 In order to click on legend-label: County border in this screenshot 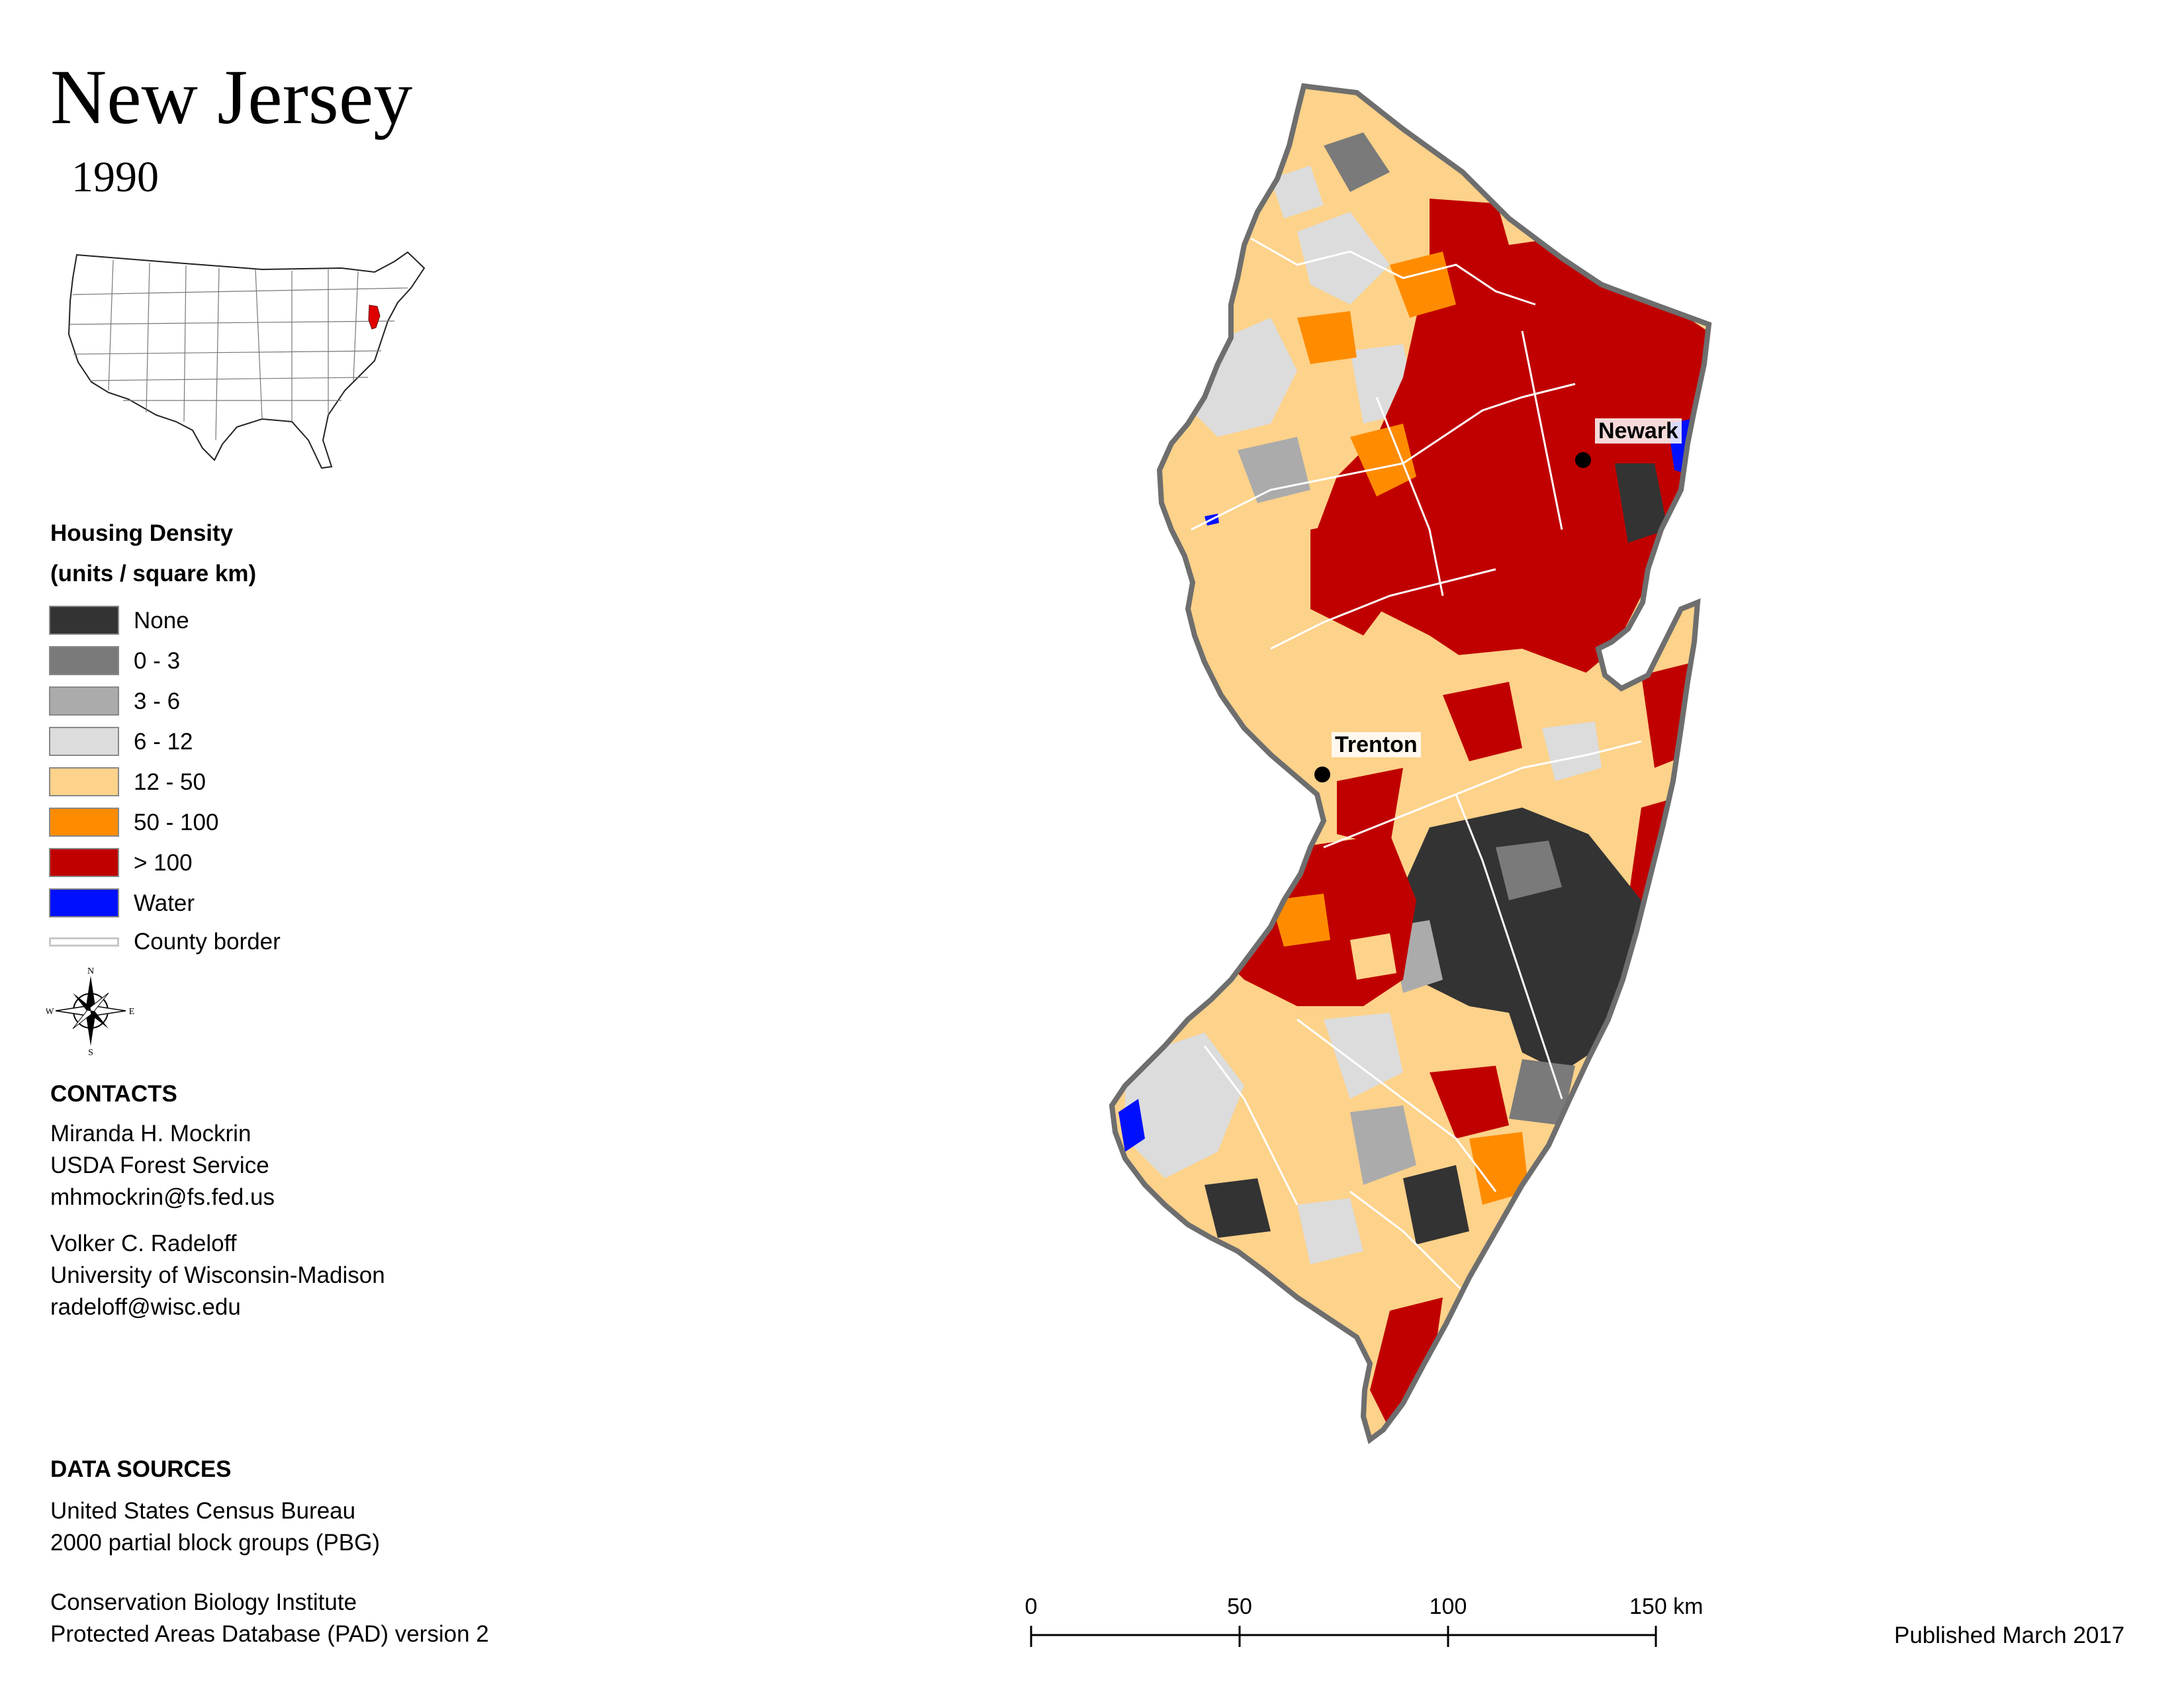, I will do `click(208, 942)`.